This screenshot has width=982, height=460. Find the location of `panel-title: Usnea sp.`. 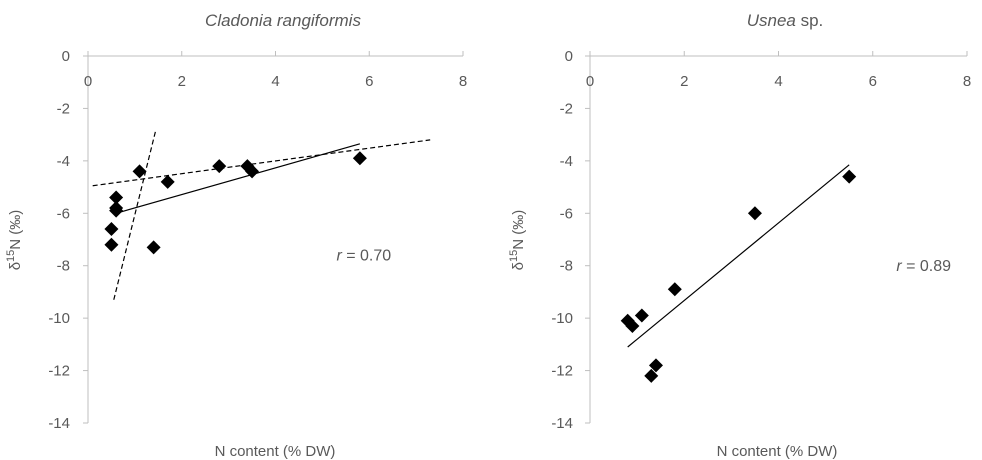

panel-title: Usnea sp. is located at coordinates (785, 20).